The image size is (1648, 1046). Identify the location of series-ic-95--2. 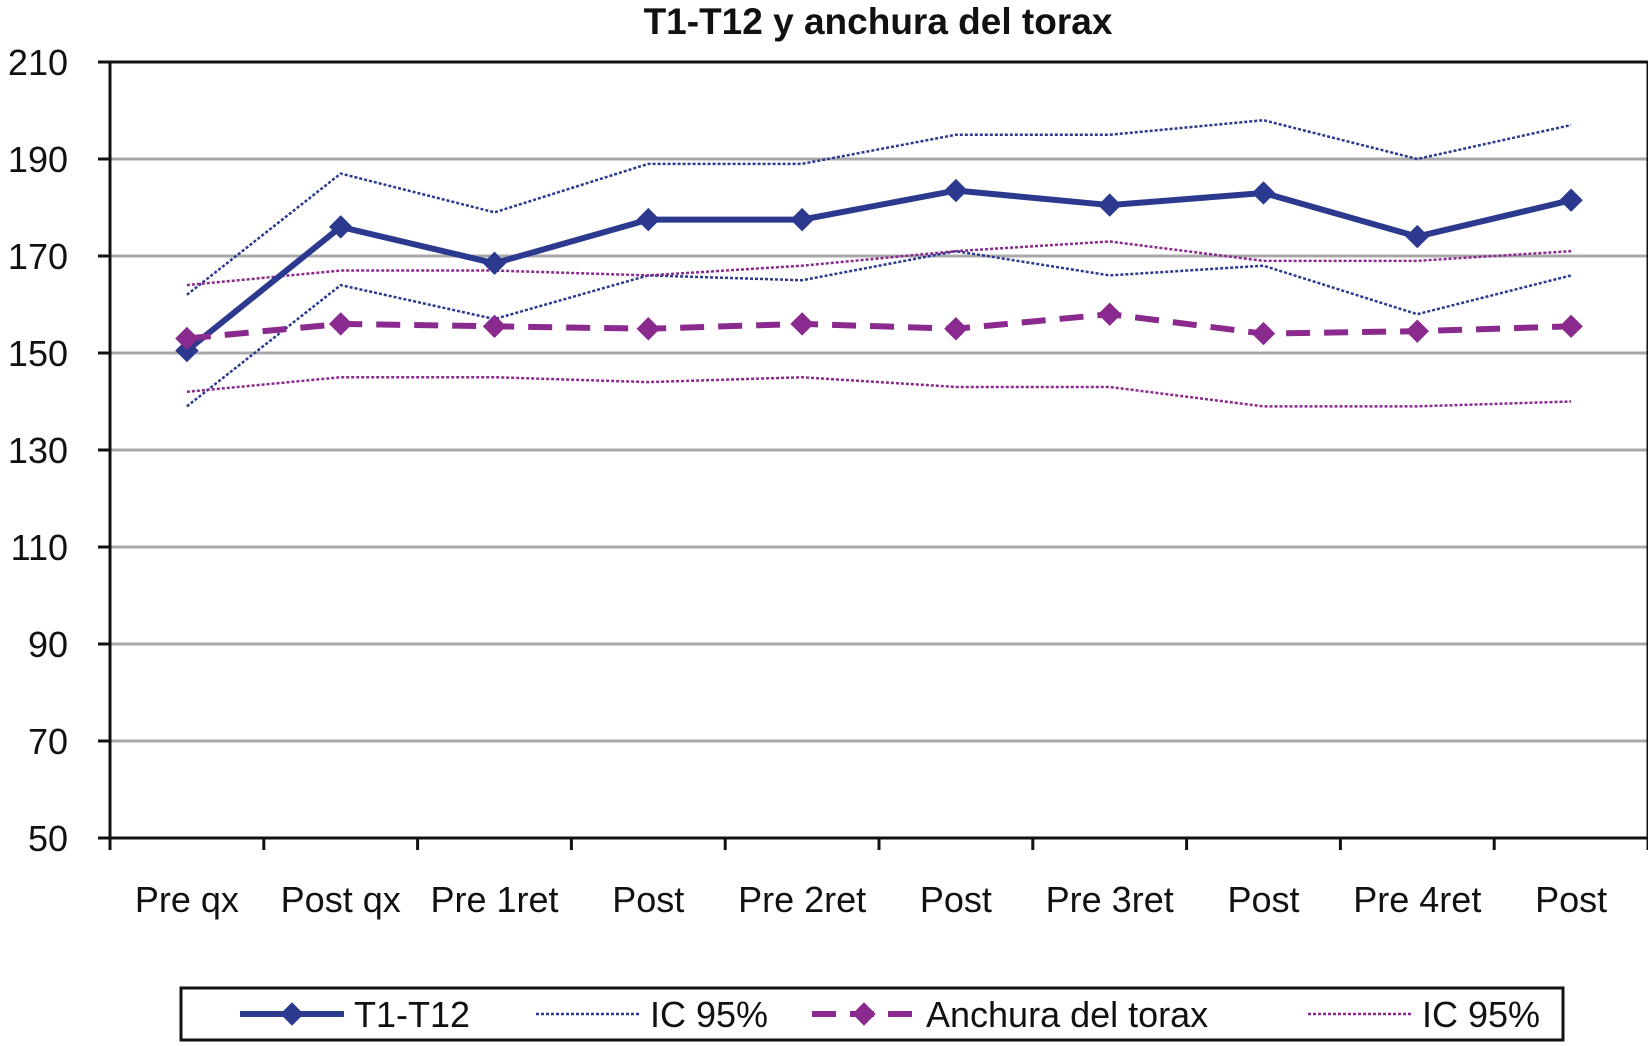
(879, 328).